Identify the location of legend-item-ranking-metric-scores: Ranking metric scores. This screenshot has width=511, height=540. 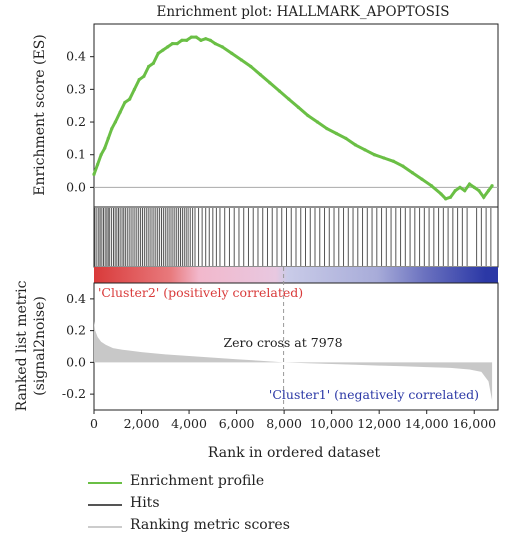
(248, 527).